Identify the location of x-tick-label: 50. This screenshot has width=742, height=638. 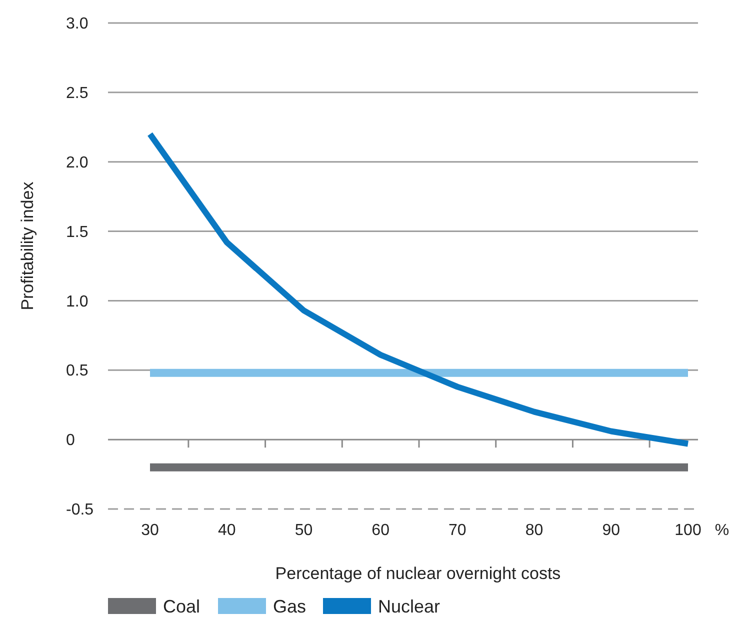
(303, 530).